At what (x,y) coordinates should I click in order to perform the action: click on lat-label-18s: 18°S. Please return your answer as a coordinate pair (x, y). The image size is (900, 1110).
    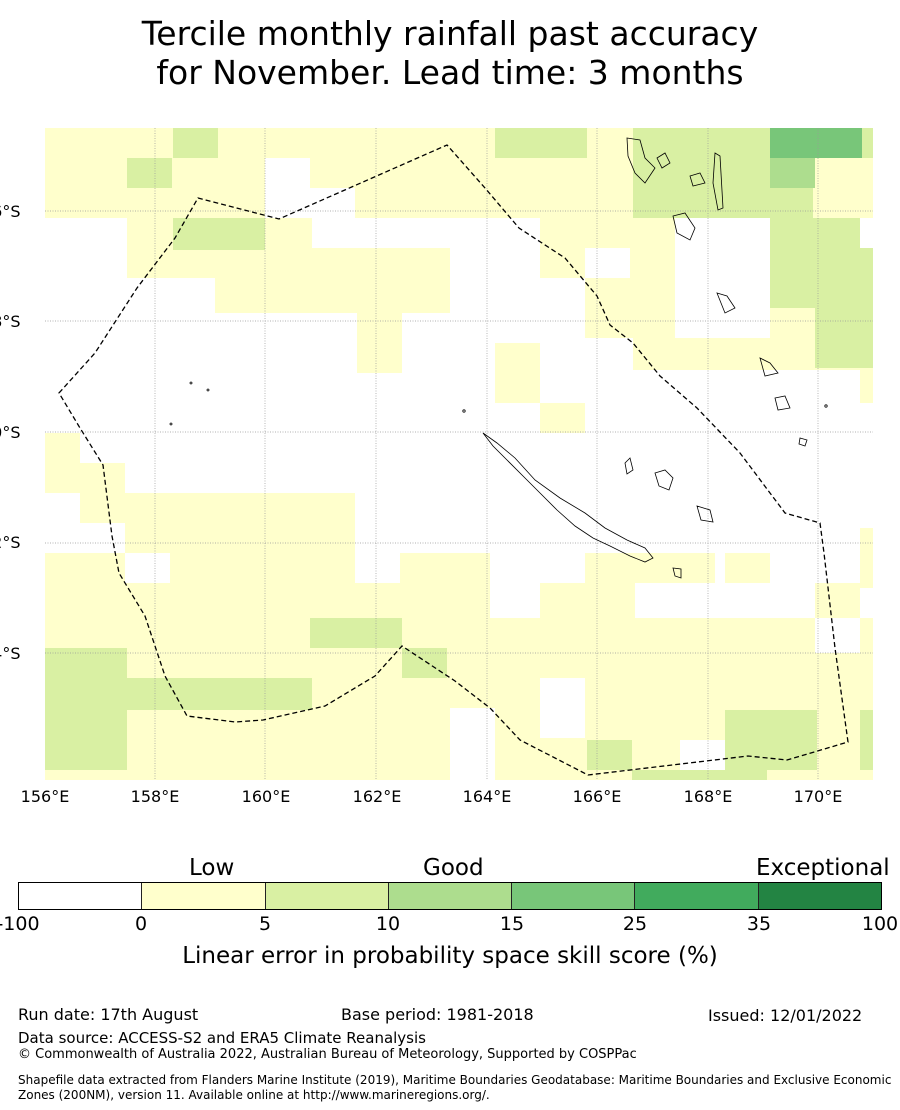
    Looking at the image, I should click on (10, 321).